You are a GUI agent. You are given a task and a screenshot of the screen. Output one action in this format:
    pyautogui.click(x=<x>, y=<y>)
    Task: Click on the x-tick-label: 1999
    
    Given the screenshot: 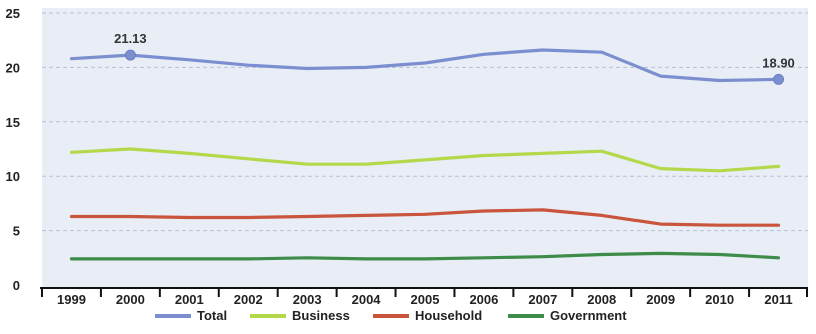 What is the action you would take?
    pyautogui.click(x=71, y=299)
    